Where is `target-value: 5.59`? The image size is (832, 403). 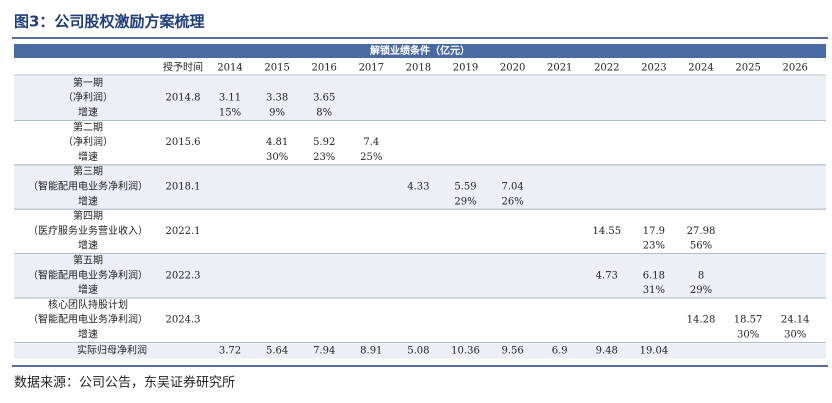
target-value: 5.59 is located at coordinates (465, 187).